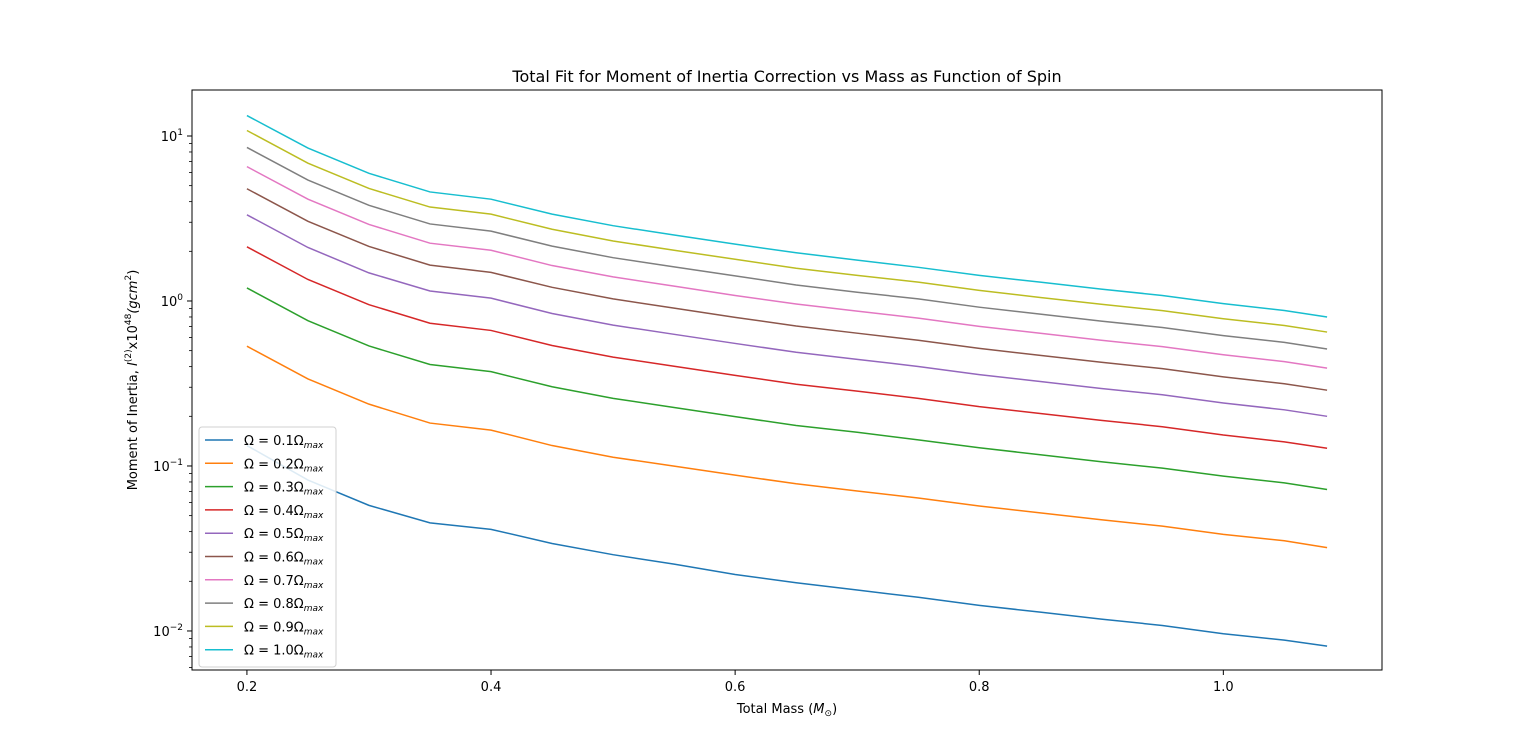  What do you see at coordinates (133, 364) in the screenshot?
I see `y-axis-label-symbol: I` at bounding box center [133, 364].